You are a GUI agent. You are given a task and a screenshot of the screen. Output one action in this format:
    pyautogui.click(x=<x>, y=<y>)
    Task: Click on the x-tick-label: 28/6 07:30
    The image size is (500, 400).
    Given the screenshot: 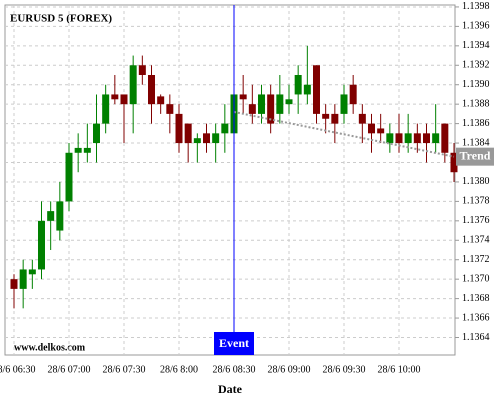 What is the action you would take?
    pyautogui.click(x=123, y=369)
    